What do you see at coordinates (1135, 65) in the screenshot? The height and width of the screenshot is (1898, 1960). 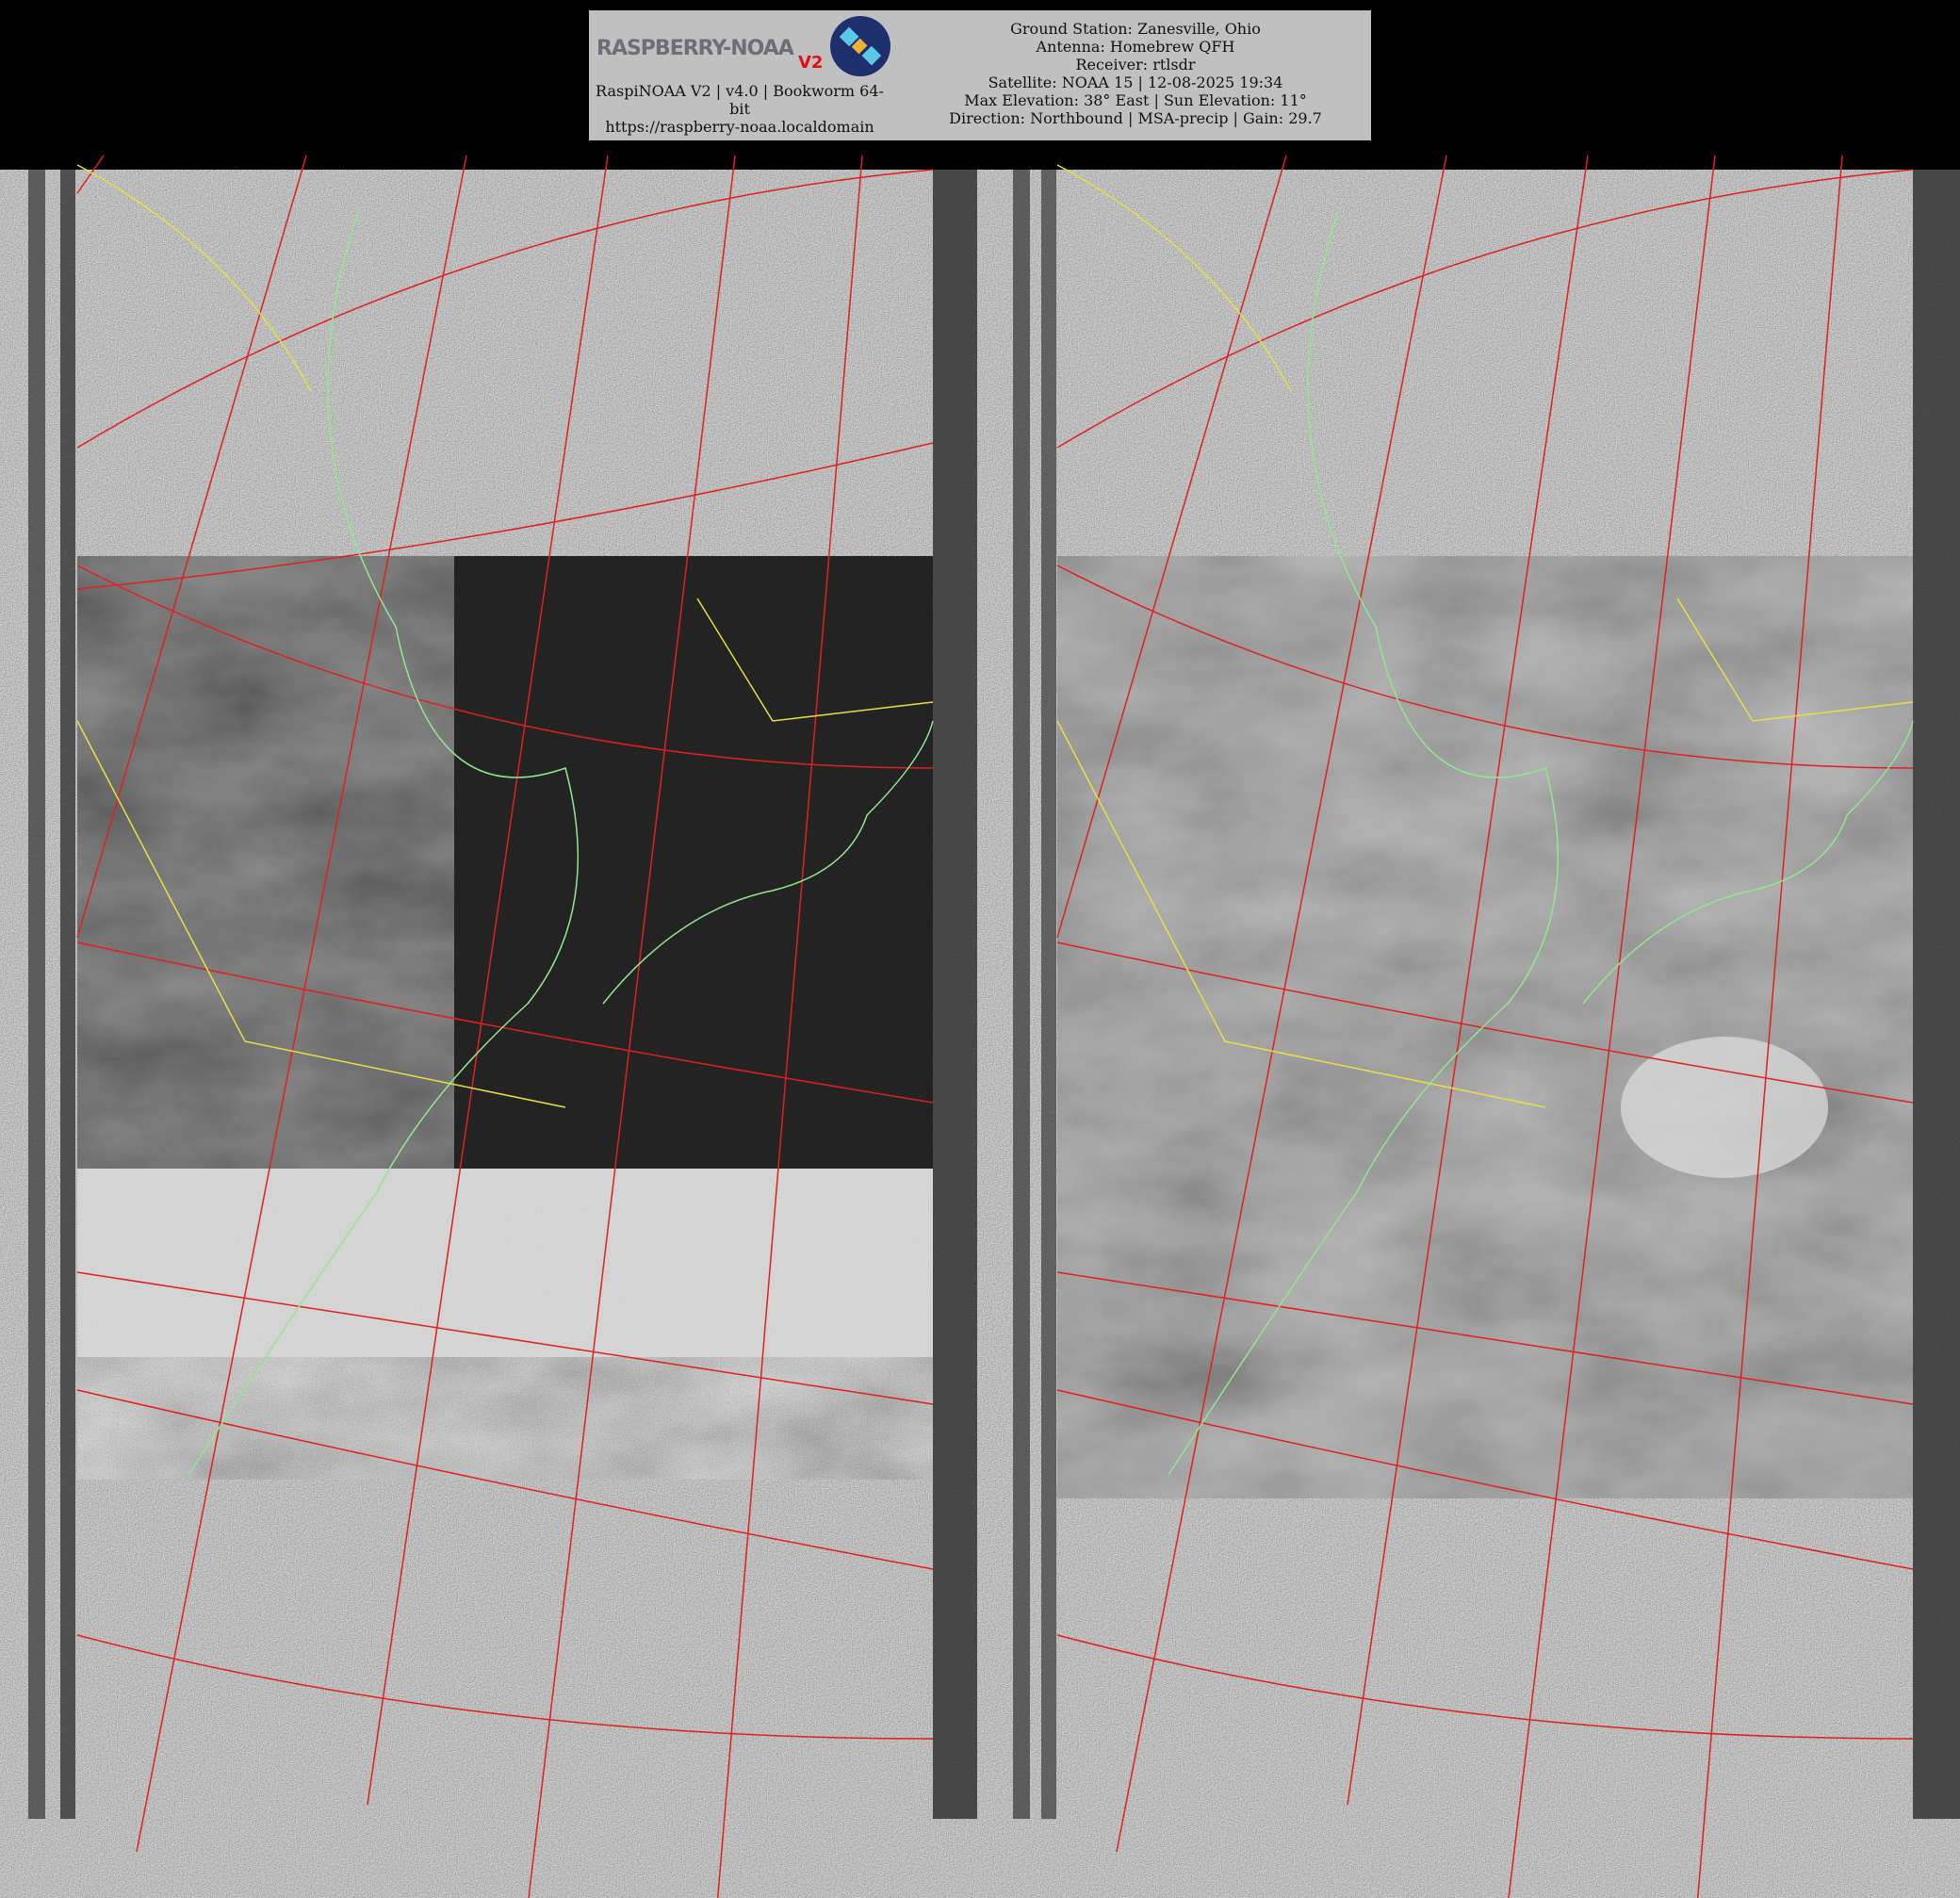 I see `receiver: Receiver: rtlsdr` at bounding box center [1135, 65].